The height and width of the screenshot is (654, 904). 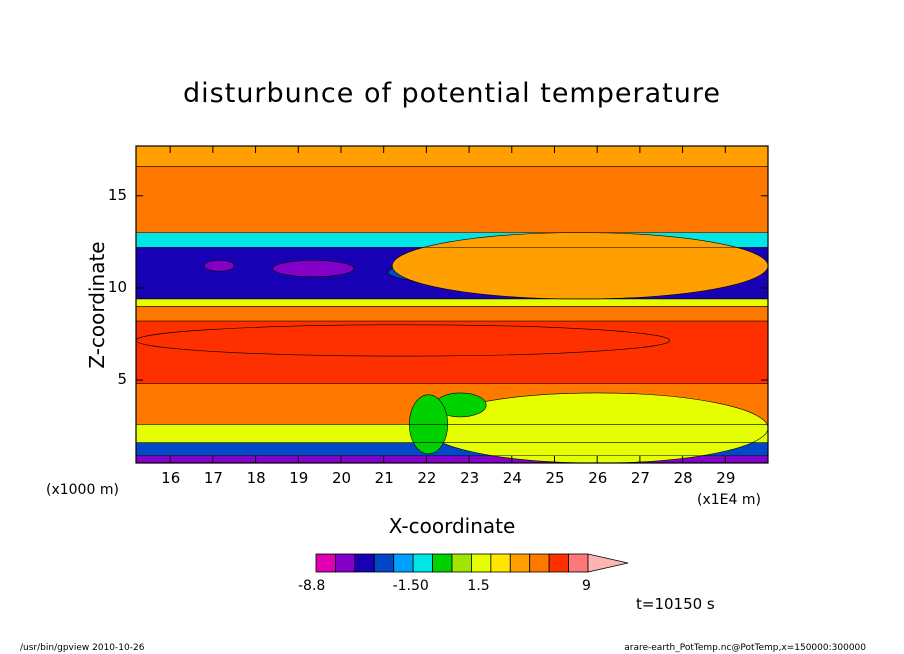 I want to click on footer-left: /usr/bin/gpview 2010-10-26, so click(x=82, y=648).